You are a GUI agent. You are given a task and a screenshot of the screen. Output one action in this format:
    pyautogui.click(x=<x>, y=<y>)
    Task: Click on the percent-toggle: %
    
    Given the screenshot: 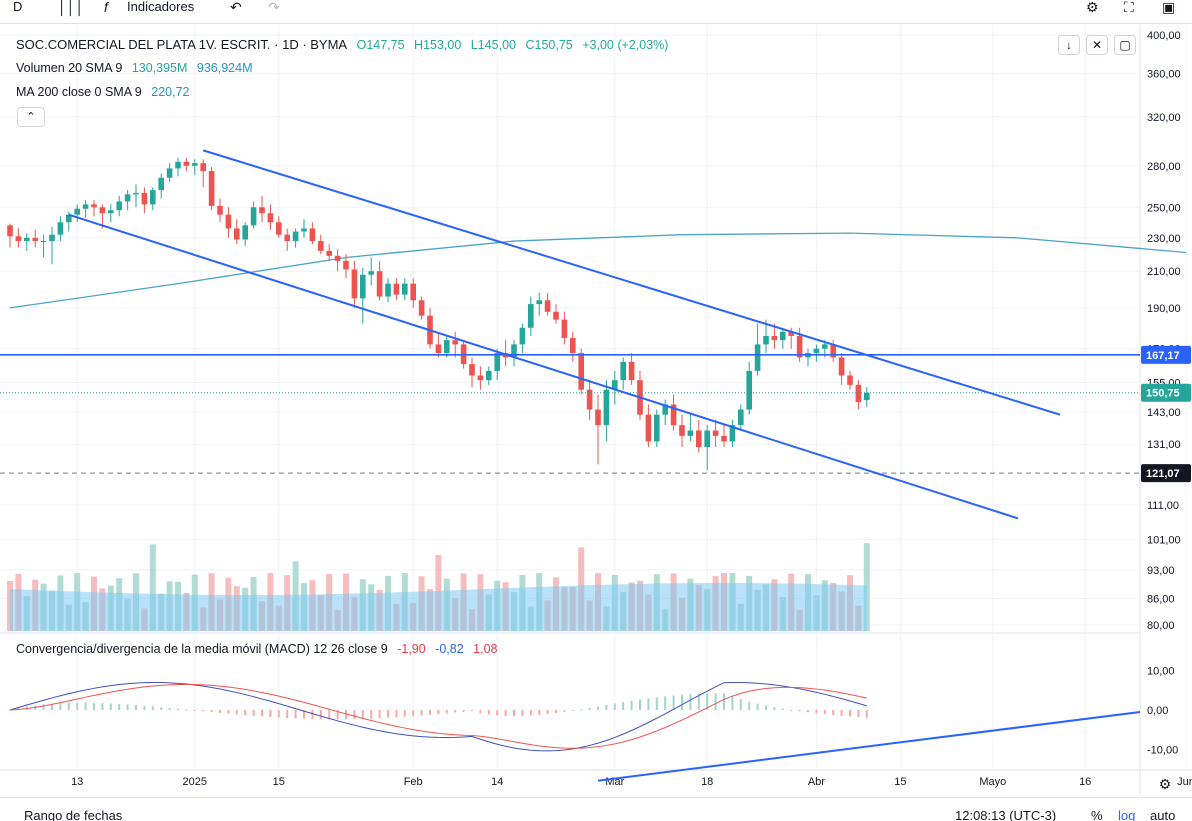 What is the action you would take?
    pyautogui.click(x=1097, y=814)
    